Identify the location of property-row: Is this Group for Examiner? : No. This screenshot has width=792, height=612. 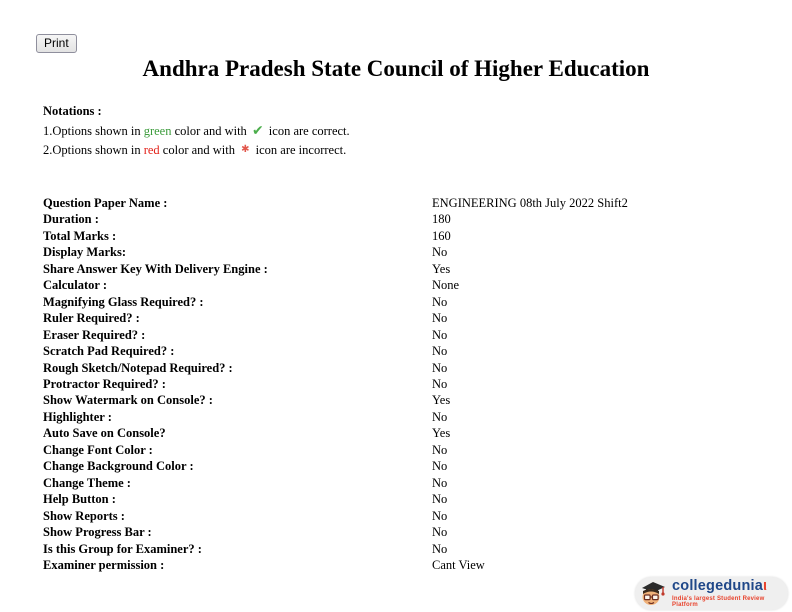
(398, 549).